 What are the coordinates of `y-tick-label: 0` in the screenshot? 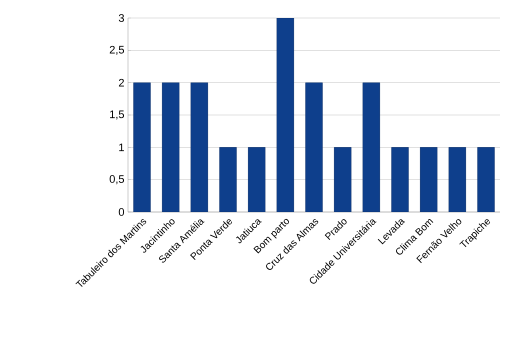 It's located at (121, 212).